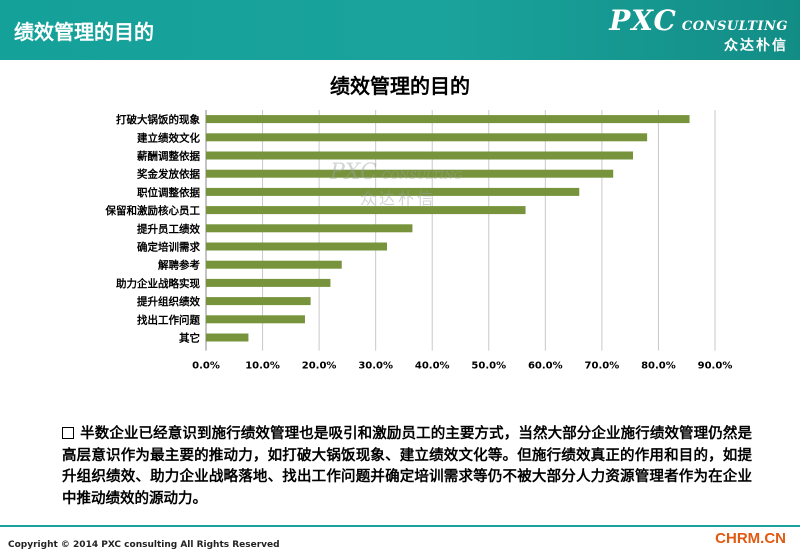 Image resolution: width=800 pixels, height=553 pixels. What do you see at coordinates (168, 247) in the screenshot?
I see `category-label: 确定培训需求` at bounding box center [168, 247].